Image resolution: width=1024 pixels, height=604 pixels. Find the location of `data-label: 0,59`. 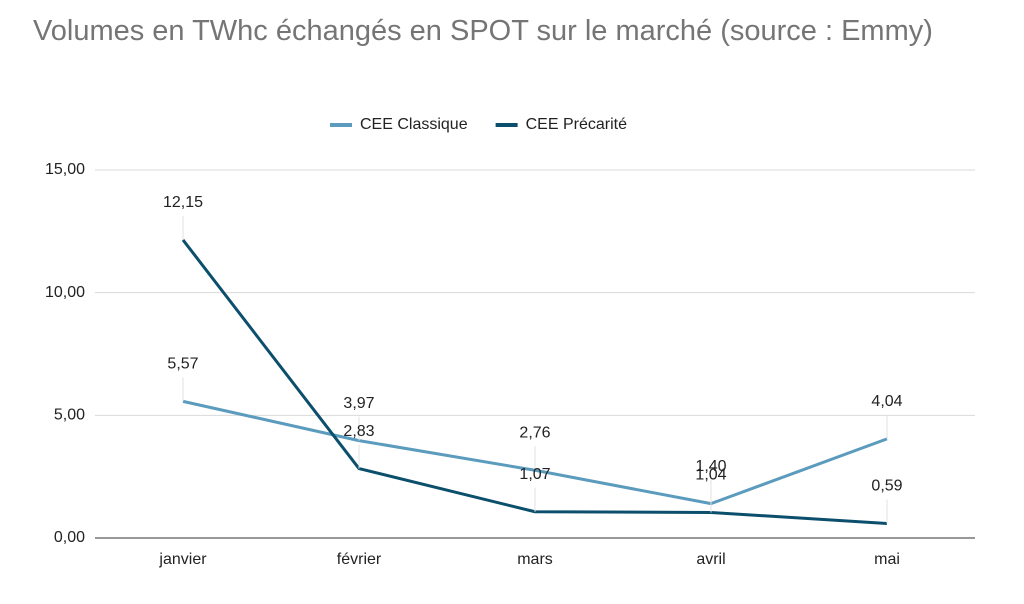

data-label: 0,59 is located at coordinates (886, 486).